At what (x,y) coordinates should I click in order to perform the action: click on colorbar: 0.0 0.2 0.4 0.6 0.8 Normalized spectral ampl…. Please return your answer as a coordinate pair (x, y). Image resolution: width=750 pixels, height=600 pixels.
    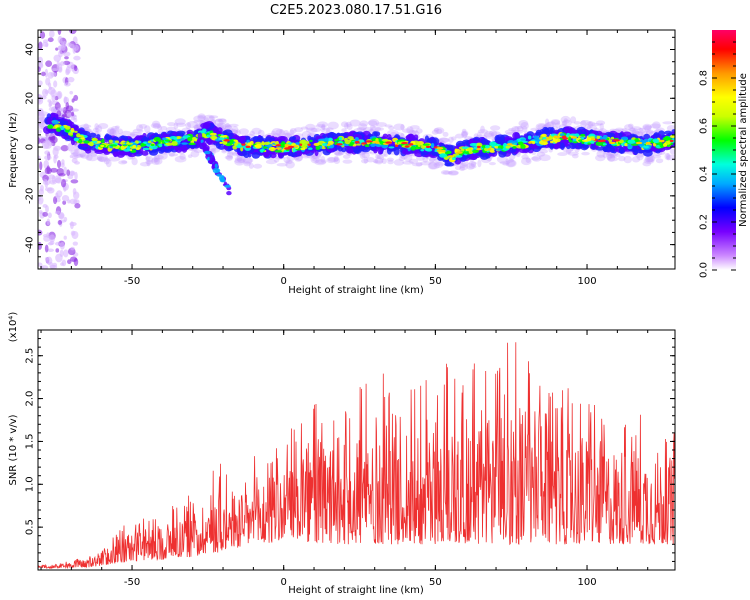
    Looking at the image, I should click on (724, 154).